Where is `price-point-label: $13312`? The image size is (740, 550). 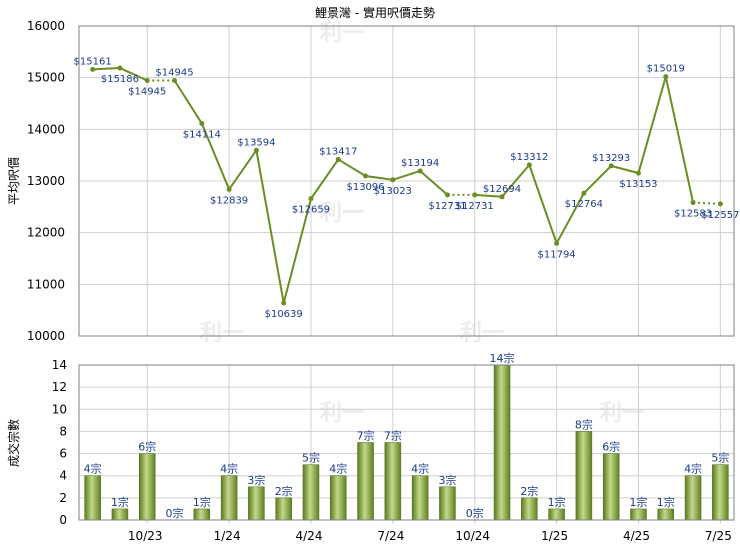 price-point-label: $13312 is located at coordinates (529, 157).